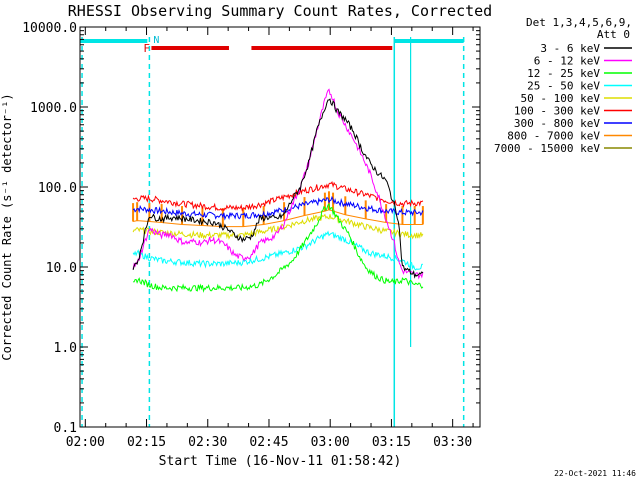 The image size is (640, 480). I want to click on x-tick-label: 03:00, so click(330, 442).